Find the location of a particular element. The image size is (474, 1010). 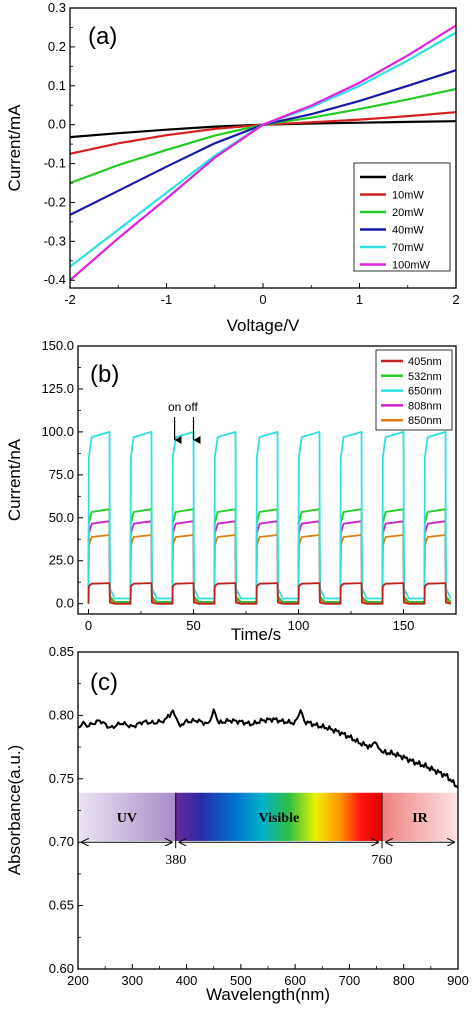

spectrum-band-label: UV is located at coordinates (127, 818).